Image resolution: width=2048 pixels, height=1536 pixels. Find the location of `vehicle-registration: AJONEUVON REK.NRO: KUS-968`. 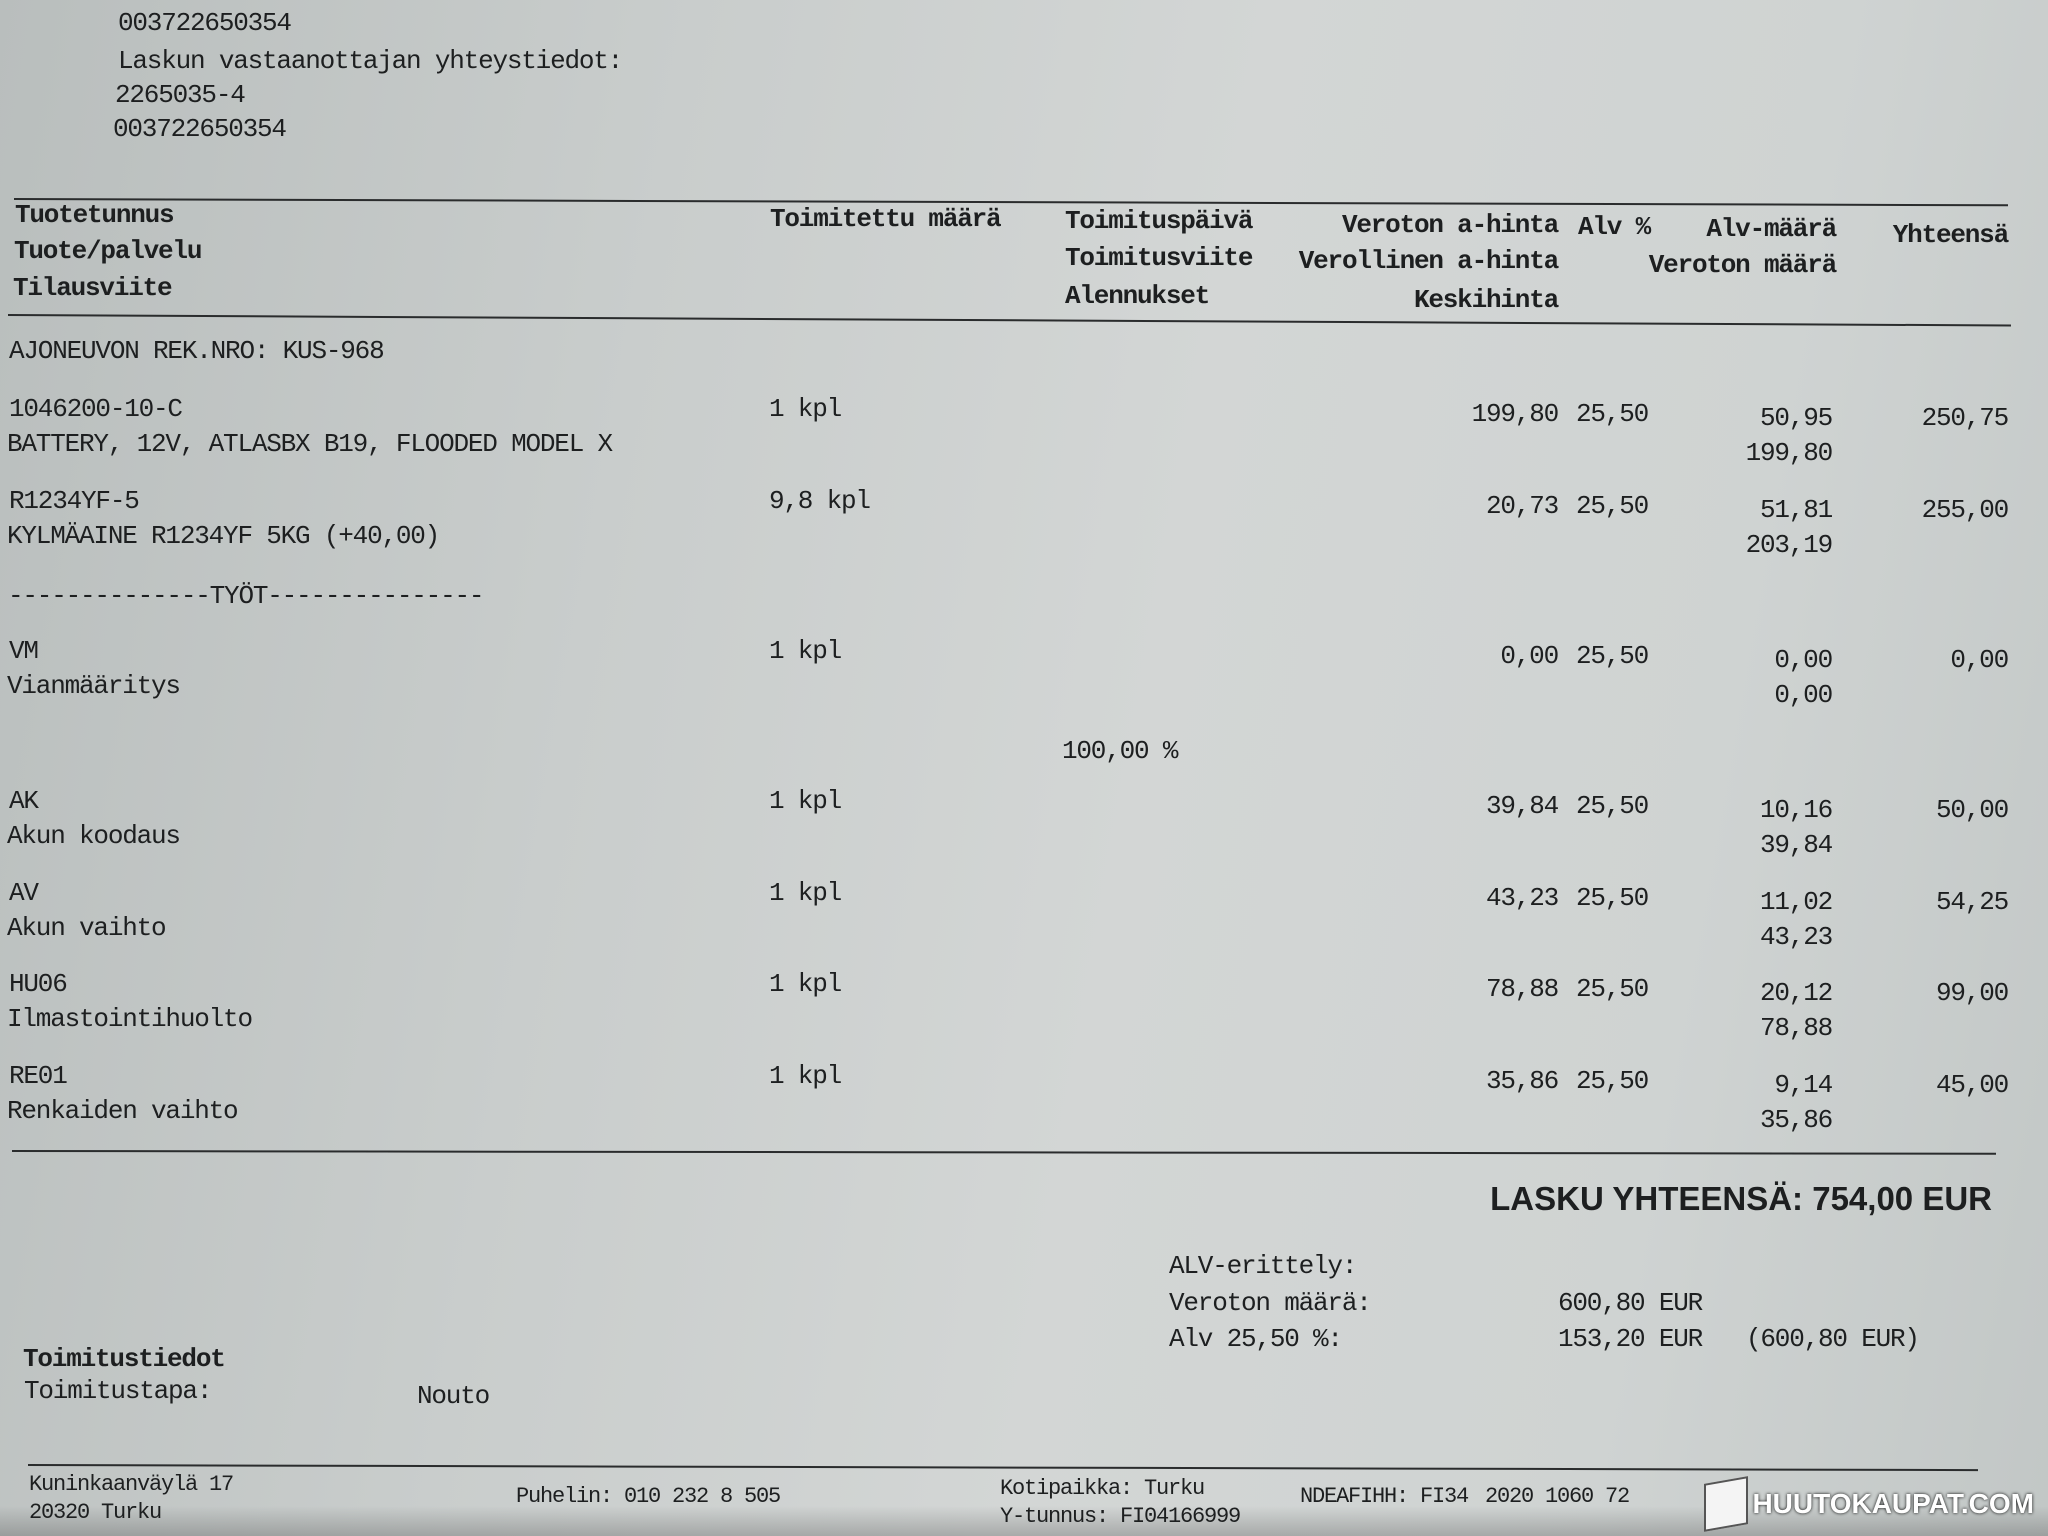

vehicle-registration: AJONEUVON REK.NRO: KUS-968 is located at coordinates (197, 351).